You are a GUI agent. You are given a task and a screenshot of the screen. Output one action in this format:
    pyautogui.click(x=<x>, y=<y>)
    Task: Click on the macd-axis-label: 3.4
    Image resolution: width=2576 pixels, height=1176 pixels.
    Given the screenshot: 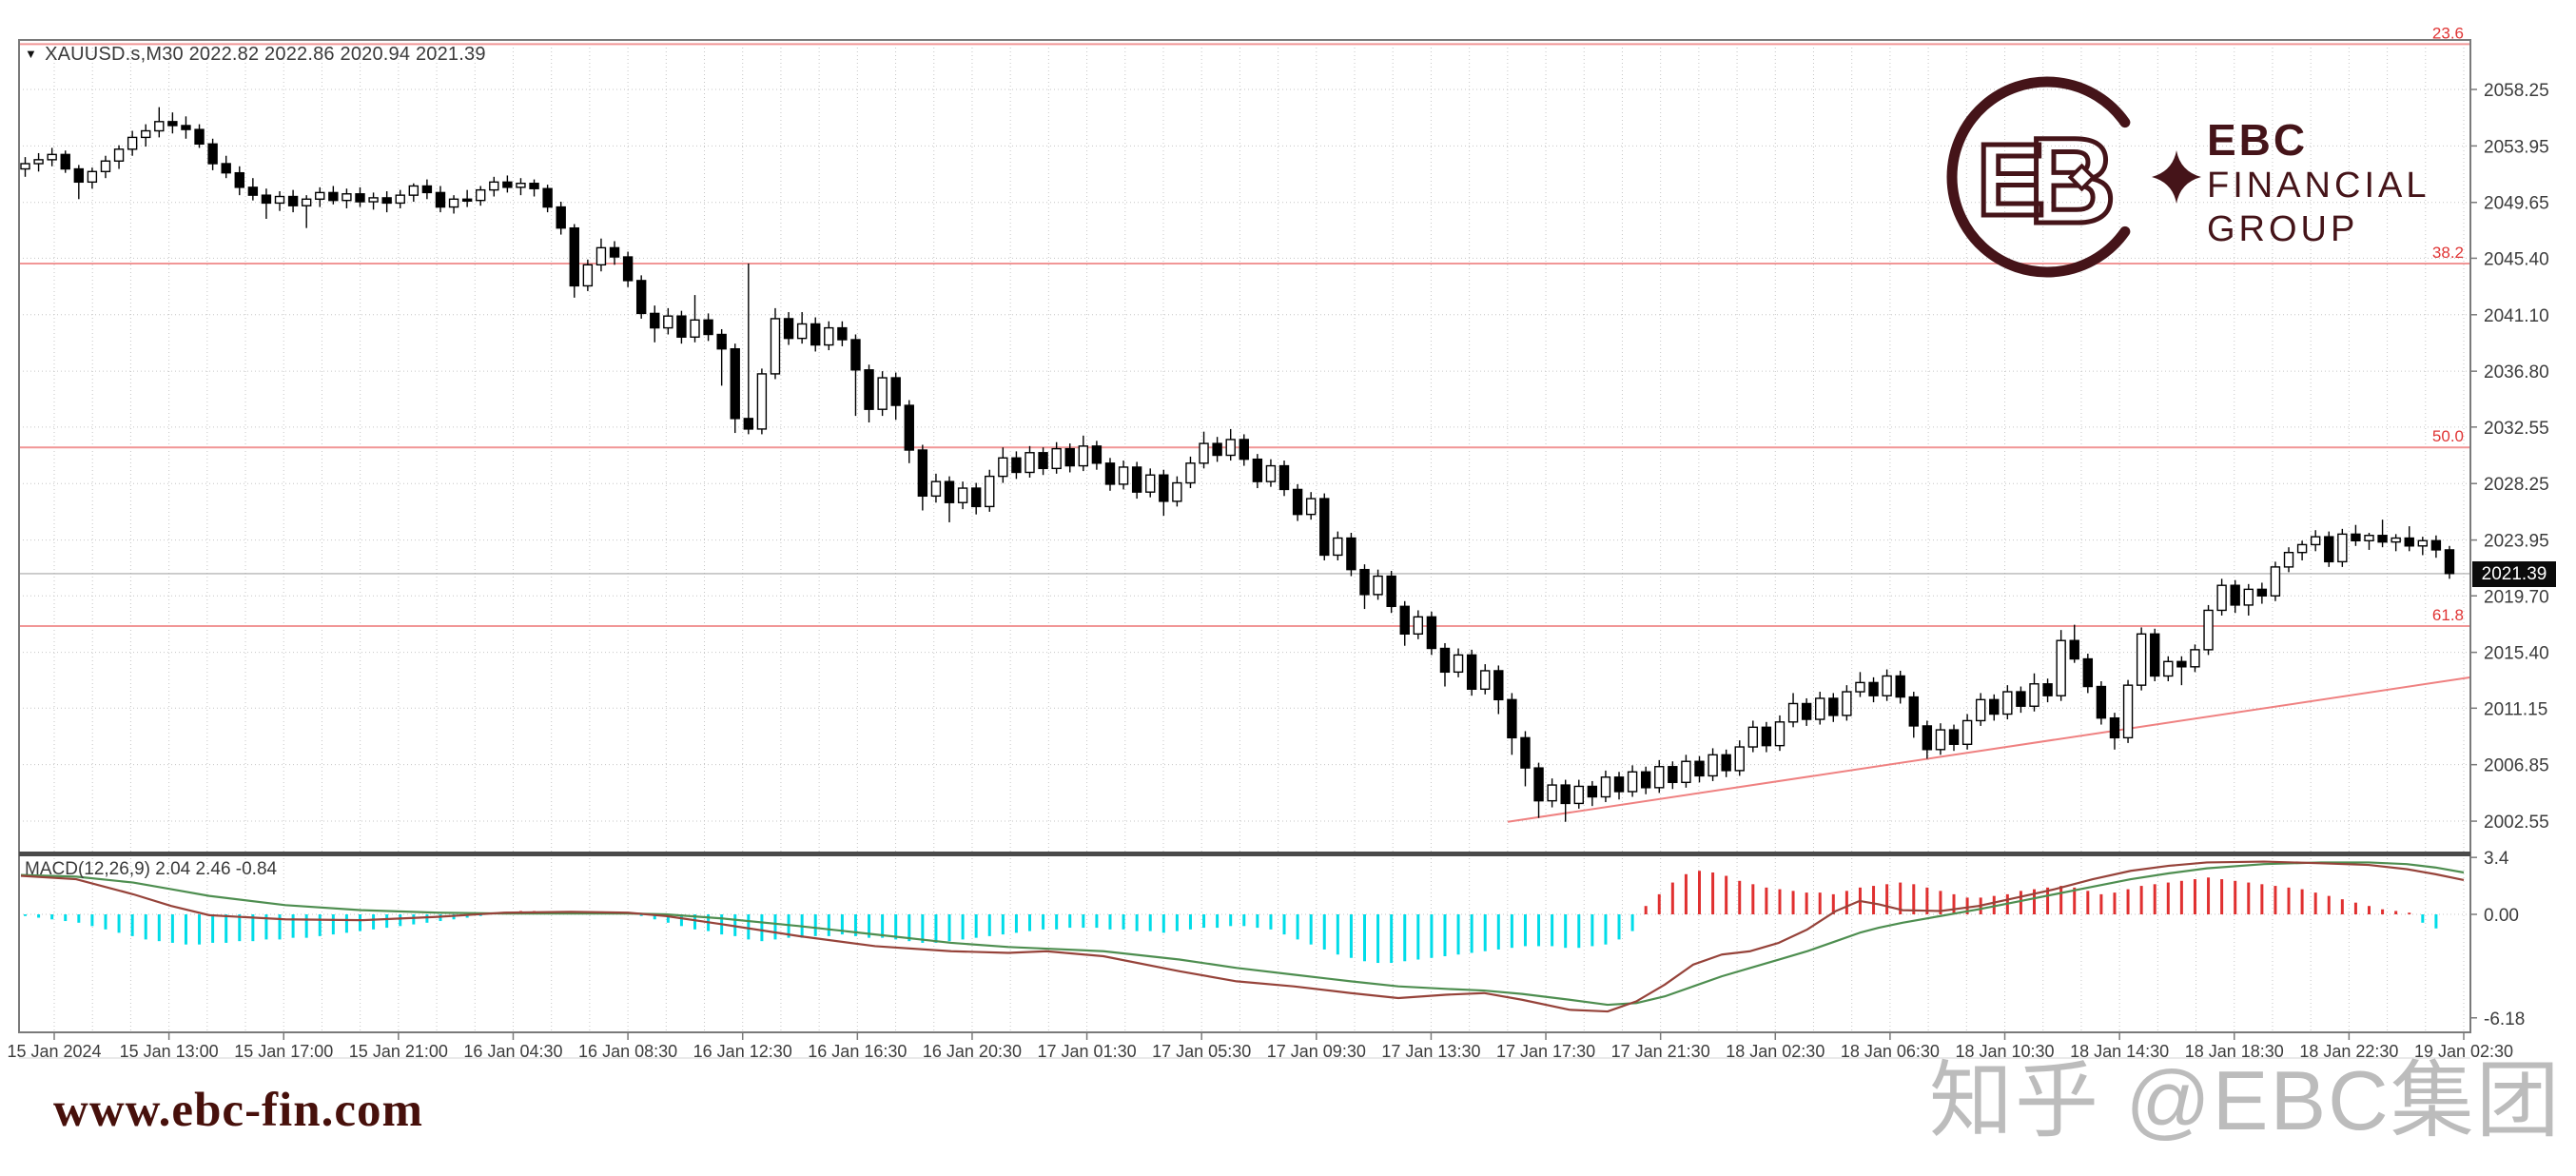 What is the action you would take?
    pyautogui.click(x=2496, y=859)
    